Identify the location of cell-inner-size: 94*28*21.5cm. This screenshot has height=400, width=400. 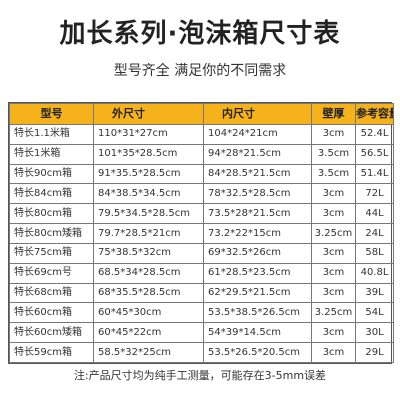
(257, 154).